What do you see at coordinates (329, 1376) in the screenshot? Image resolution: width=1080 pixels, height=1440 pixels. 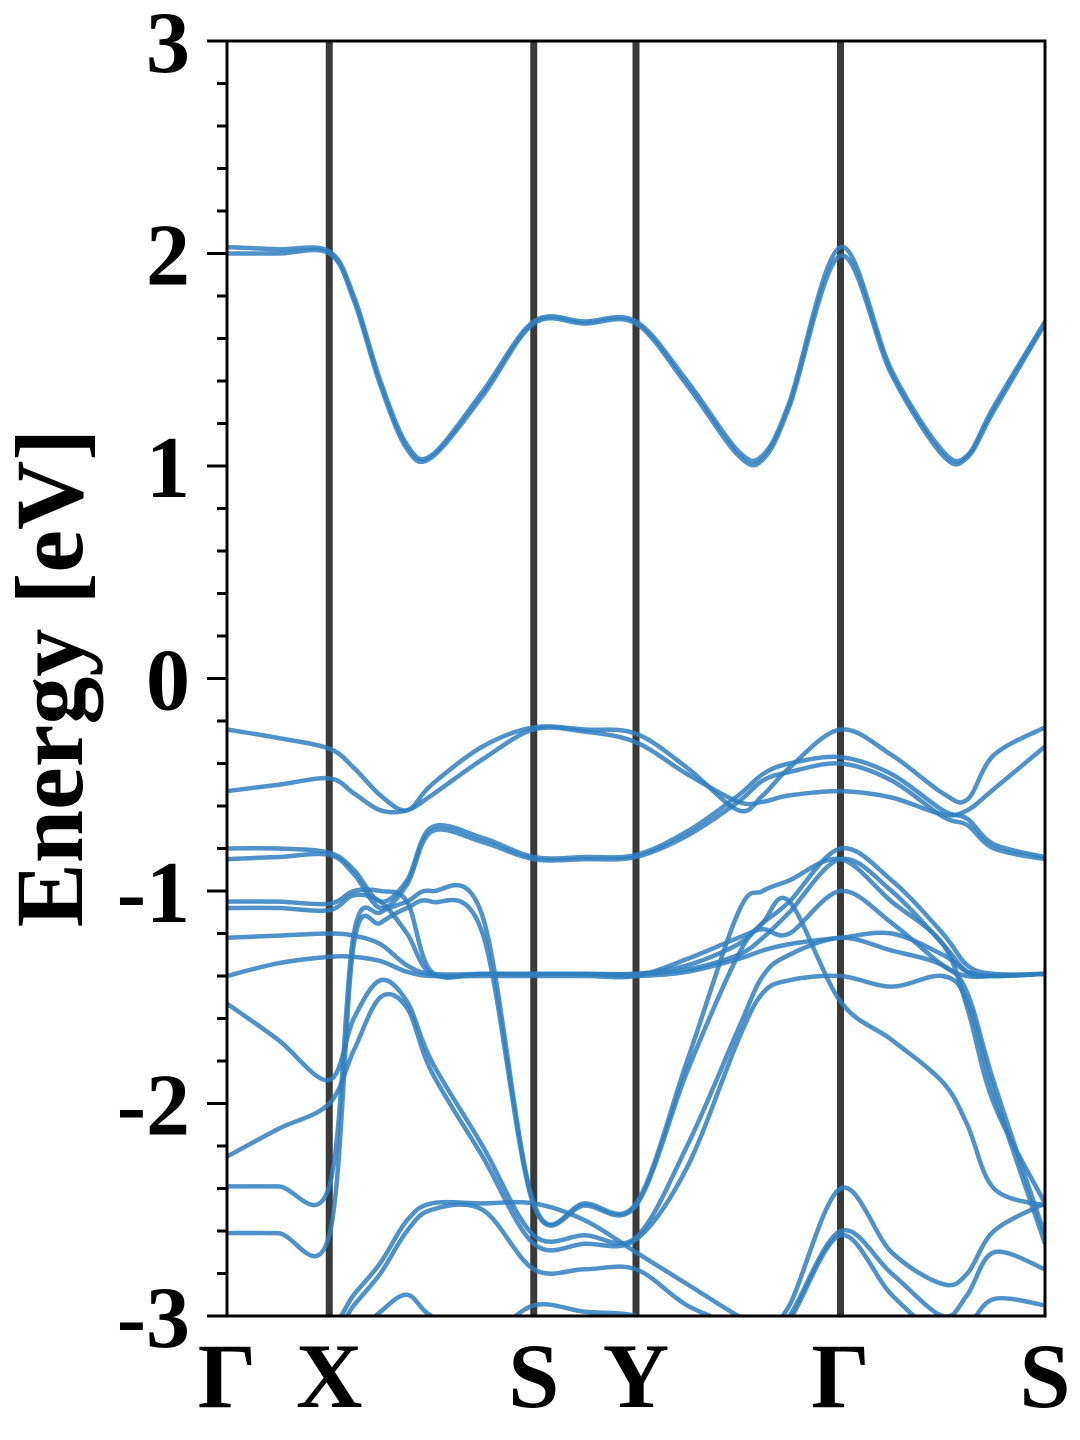 I see `x-tick-label: X` at bounding box center [329, 1376].